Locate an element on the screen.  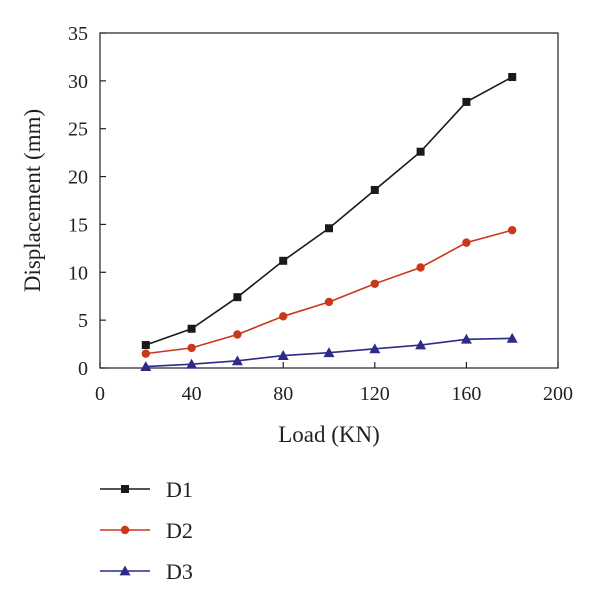
y-tick-label: 10 is located at coordinates (78, 273).